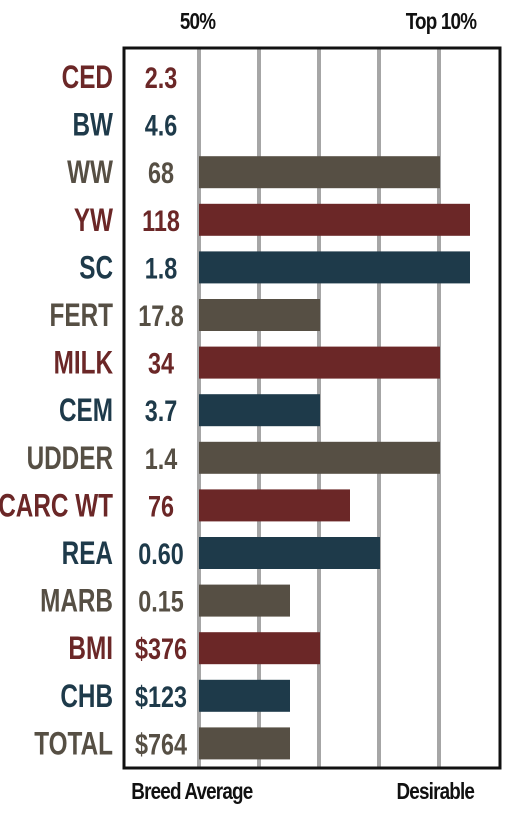 The height and width of the screenshot is (818, 511). I want to click on value-label: 1.4, so click(161, 458).